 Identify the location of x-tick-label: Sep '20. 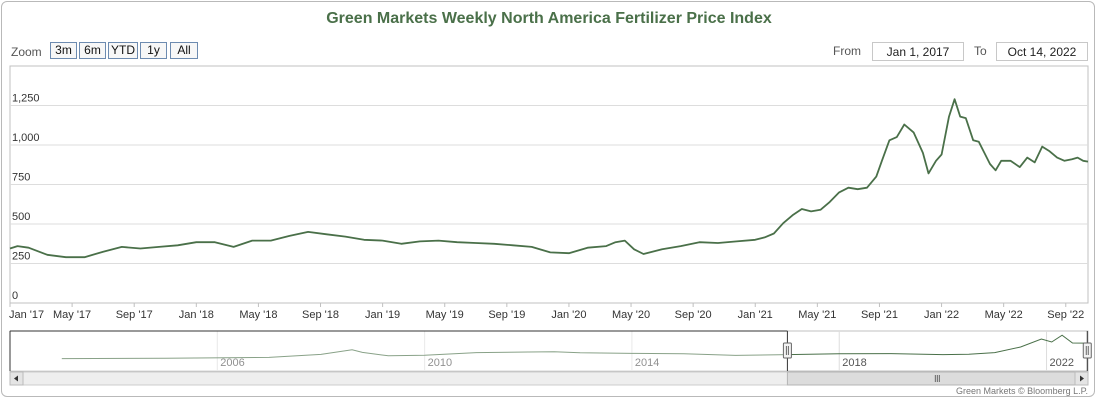
(693, 315).